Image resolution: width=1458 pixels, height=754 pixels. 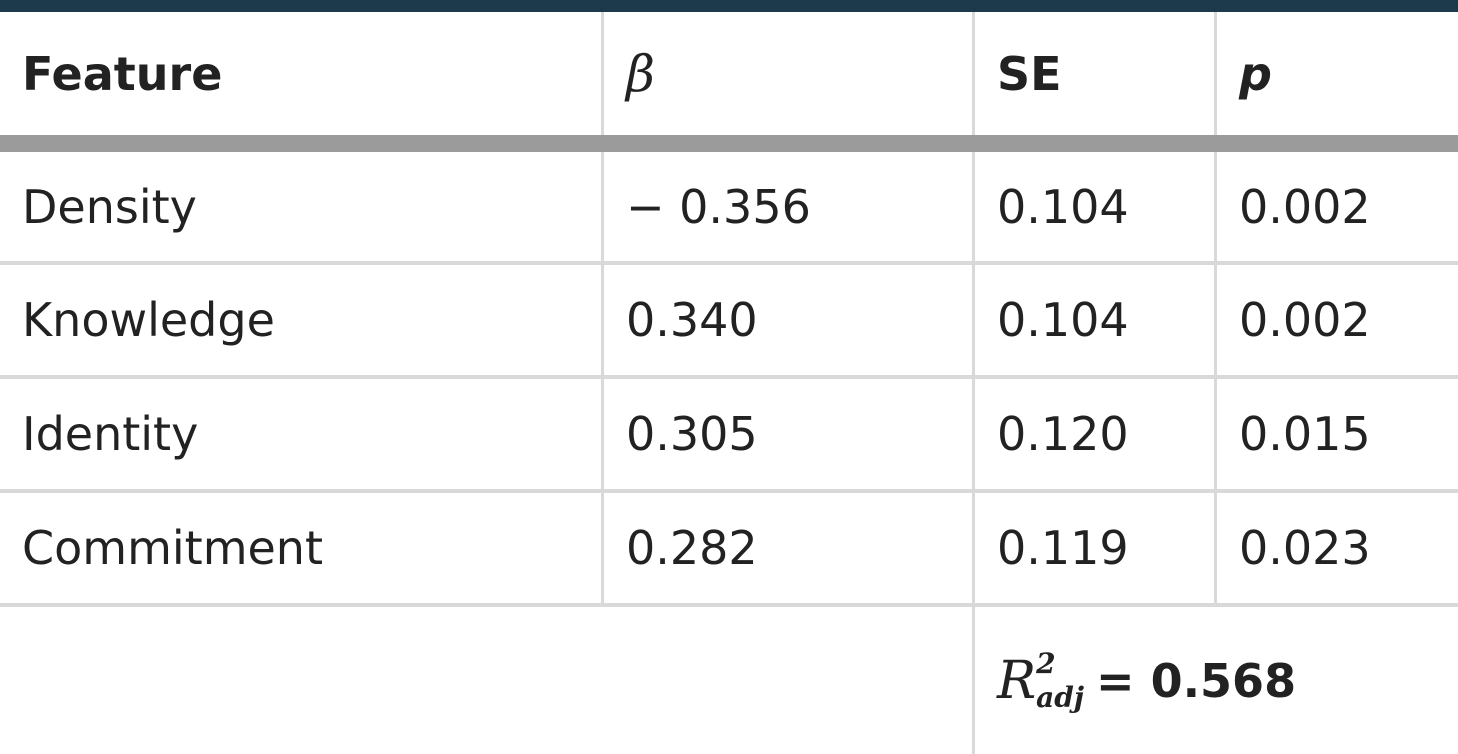 What do you see at coordinates (718, 206) in the screenshot?
I see `value-cell: − 0.356` at bounding box center [718, 206].